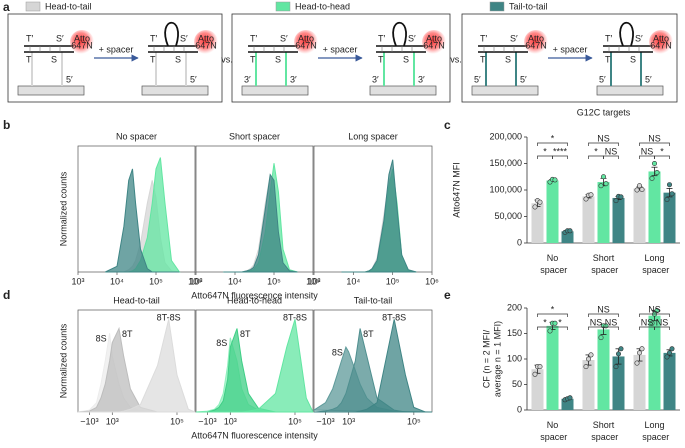  What do you see at coordinates (655, 264) in the screenshot?
I see `category-label: Long spacer` at bounding box center [655, 264].